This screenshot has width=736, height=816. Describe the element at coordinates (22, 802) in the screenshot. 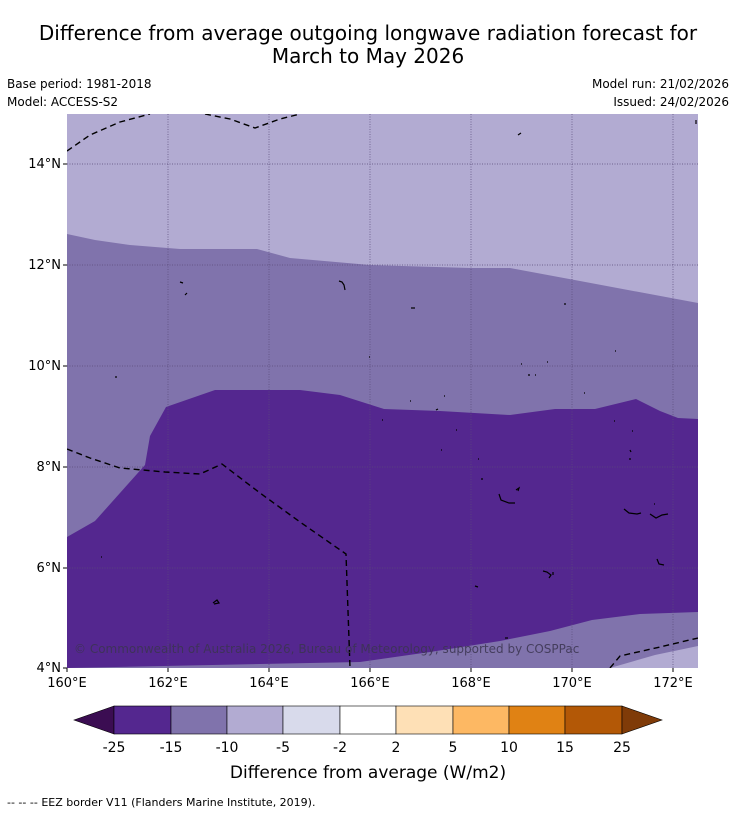

I see `eez-line-symbol: -- -- --` at that location.